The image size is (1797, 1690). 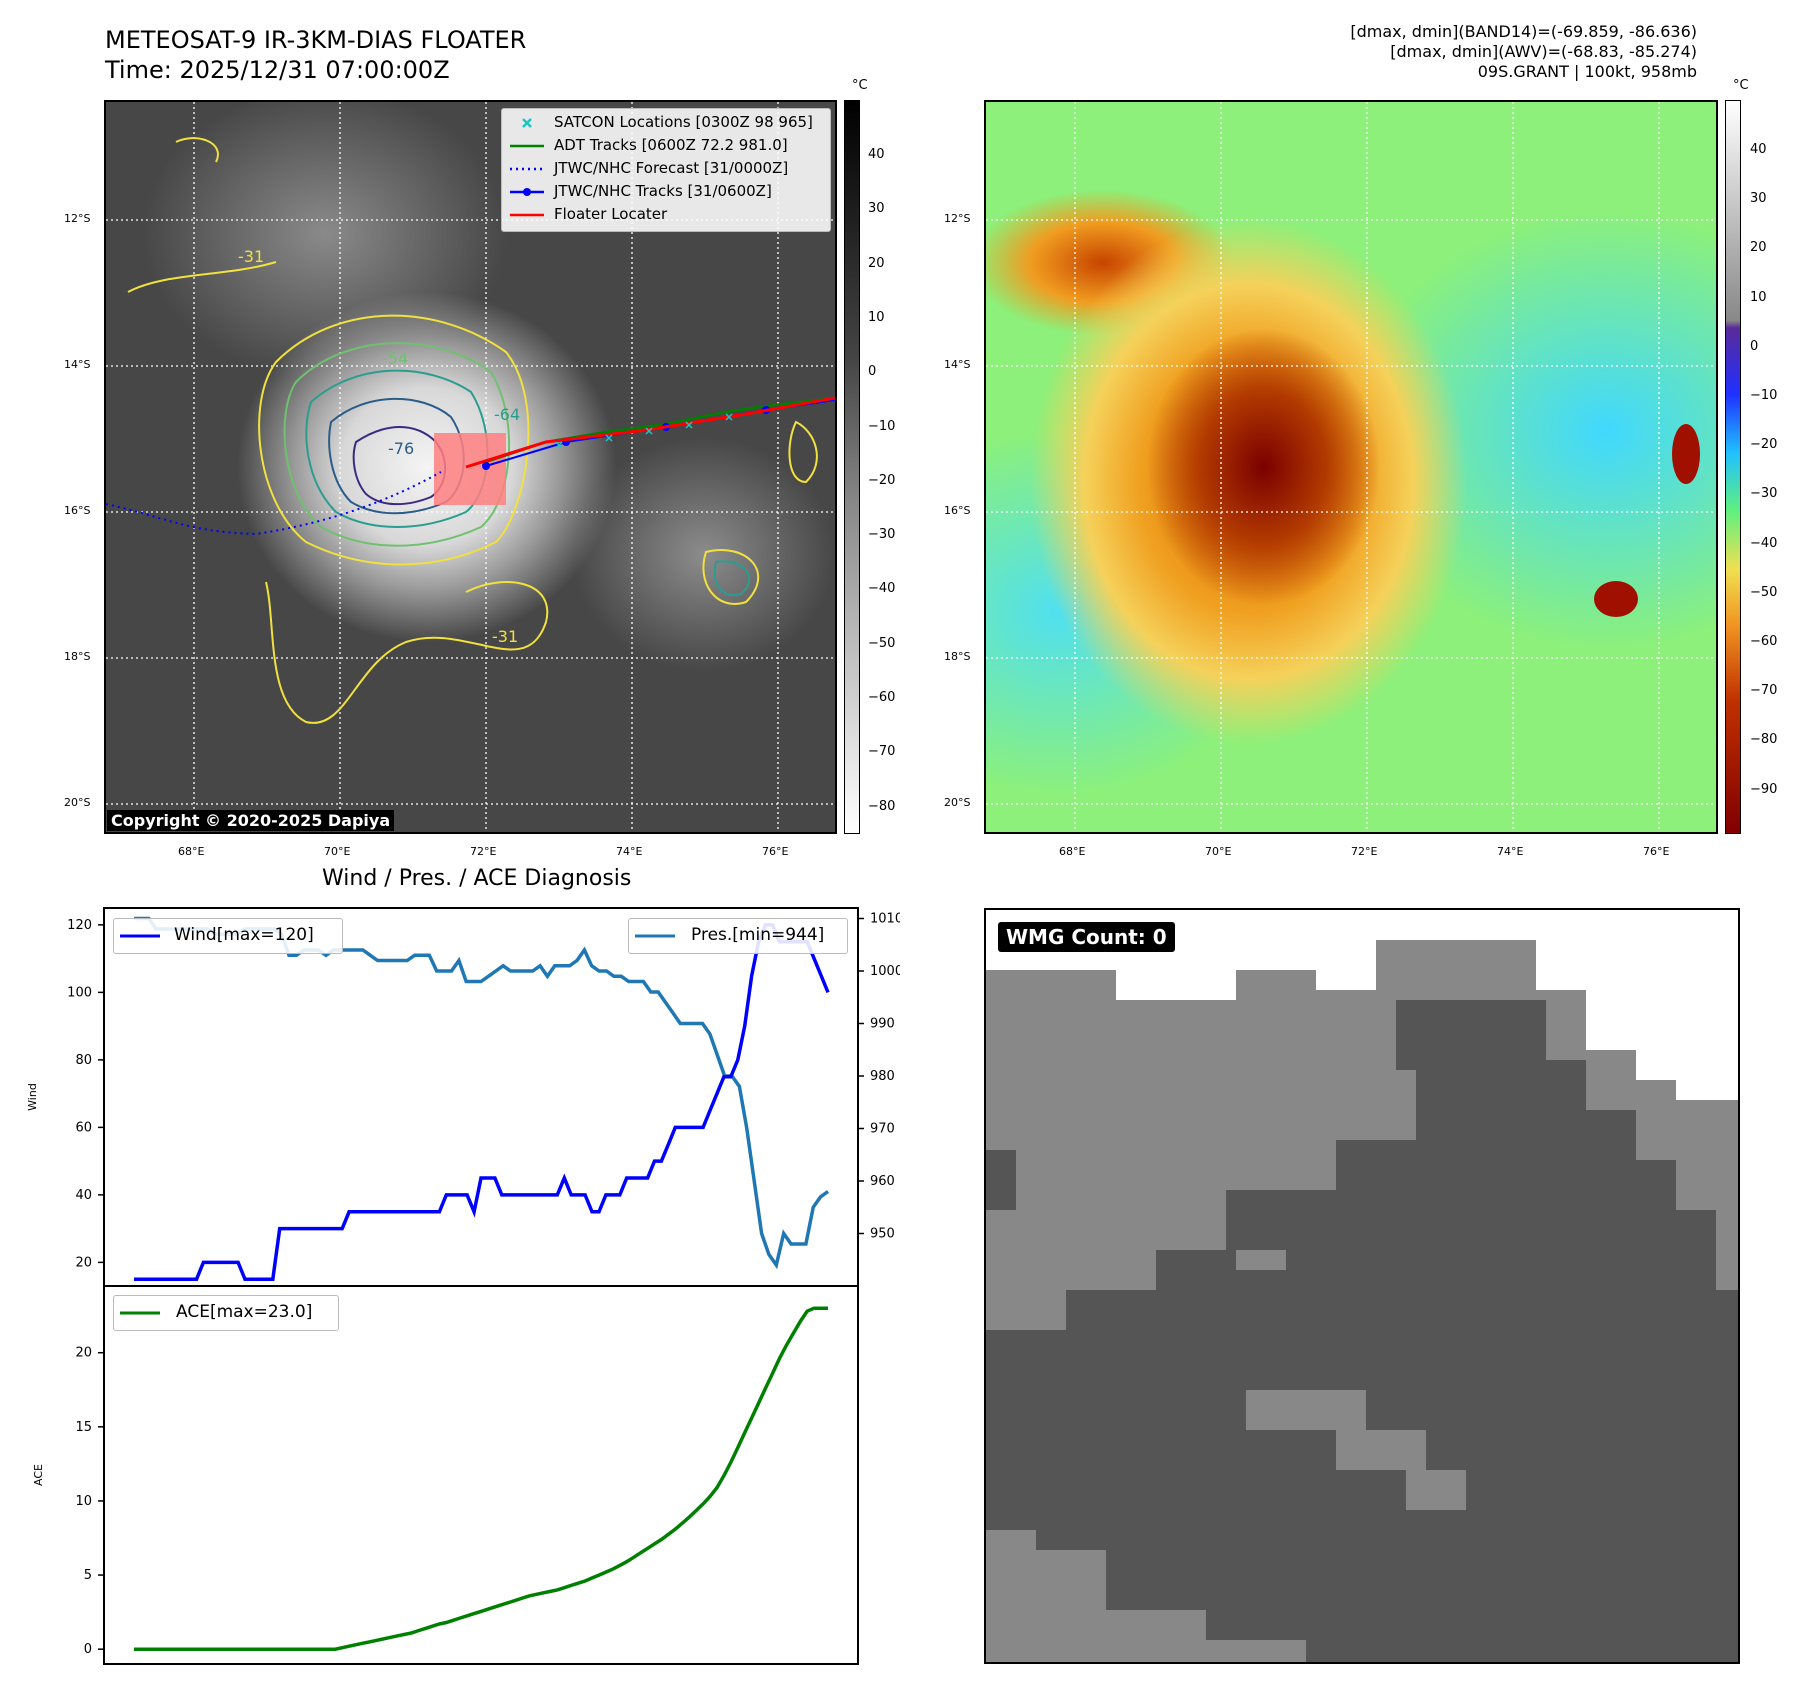 What do you see at coordinates (251, 256) in the screenshot?
I see `contour-label: -31` at bounding box center [251, 256].